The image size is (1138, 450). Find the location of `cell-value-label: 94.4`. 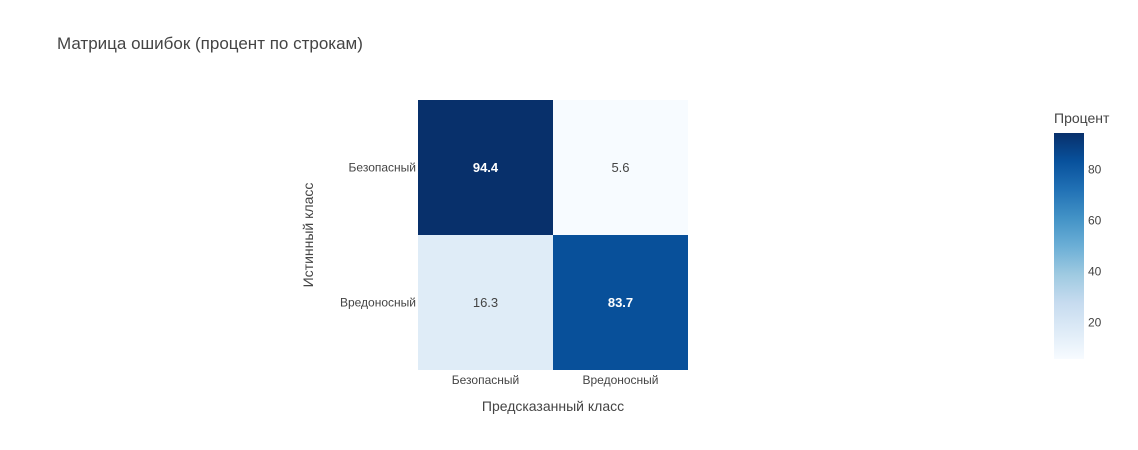

cell-value-label: 94.4 is located at coordinates (486, 167).